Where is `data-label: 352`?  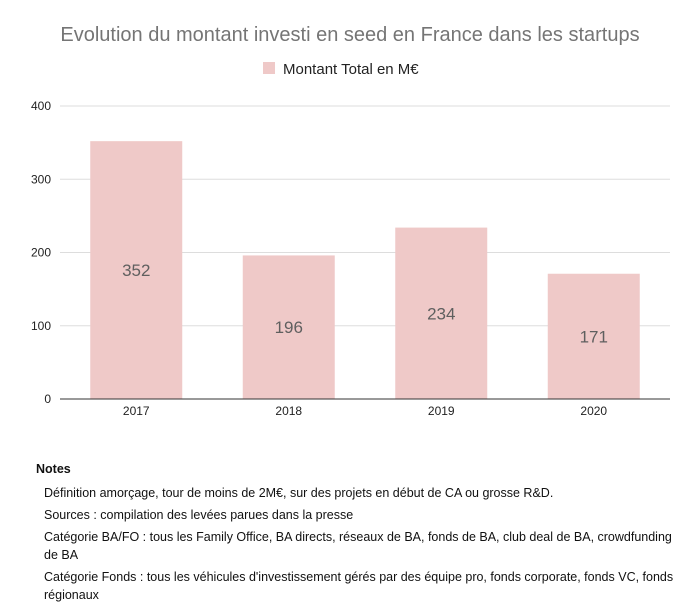
data-label: 352 is located at coordinates (136, 270).